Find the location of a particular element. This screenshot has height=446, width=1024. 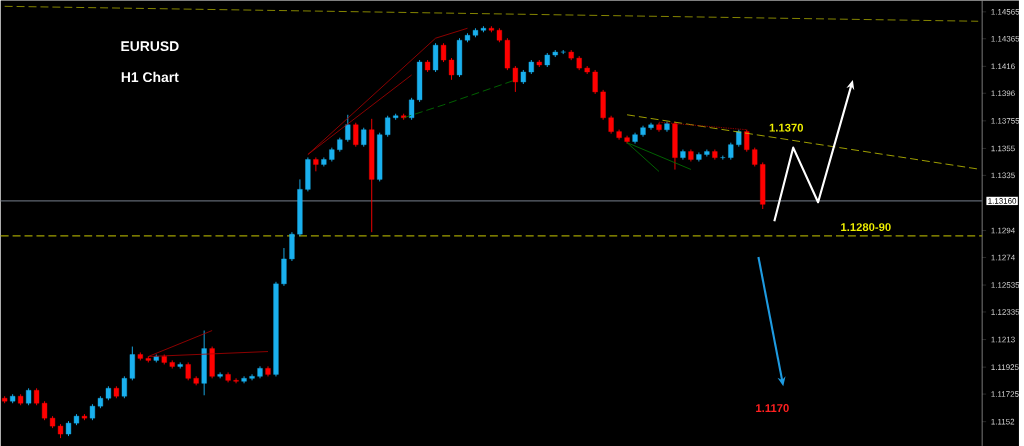

annotation: 1.1370 is located at coordinates (786, 127).